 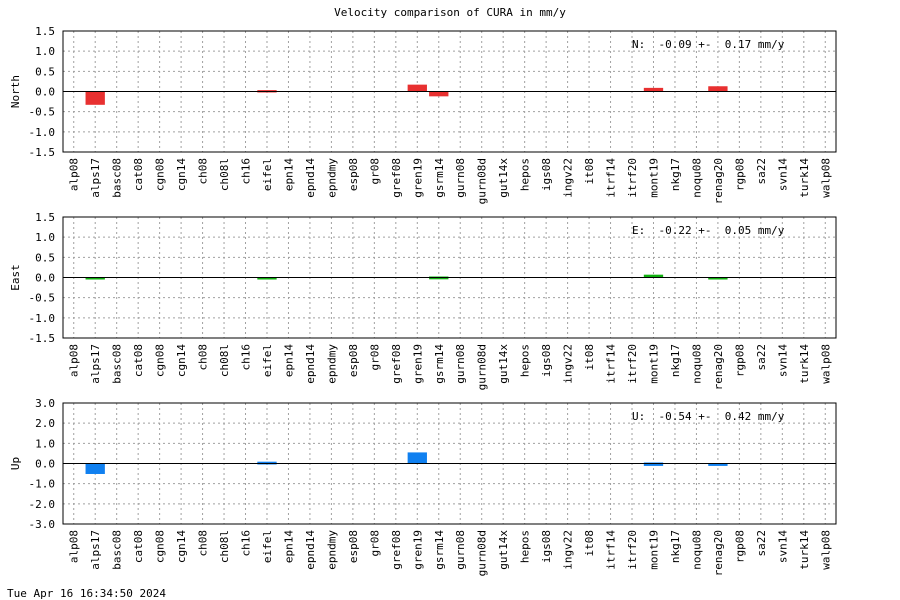 What do you see at coordinates (15, 277) in the screenshot?
I see `y-axis-label: East` at bounding box center [15, 277].